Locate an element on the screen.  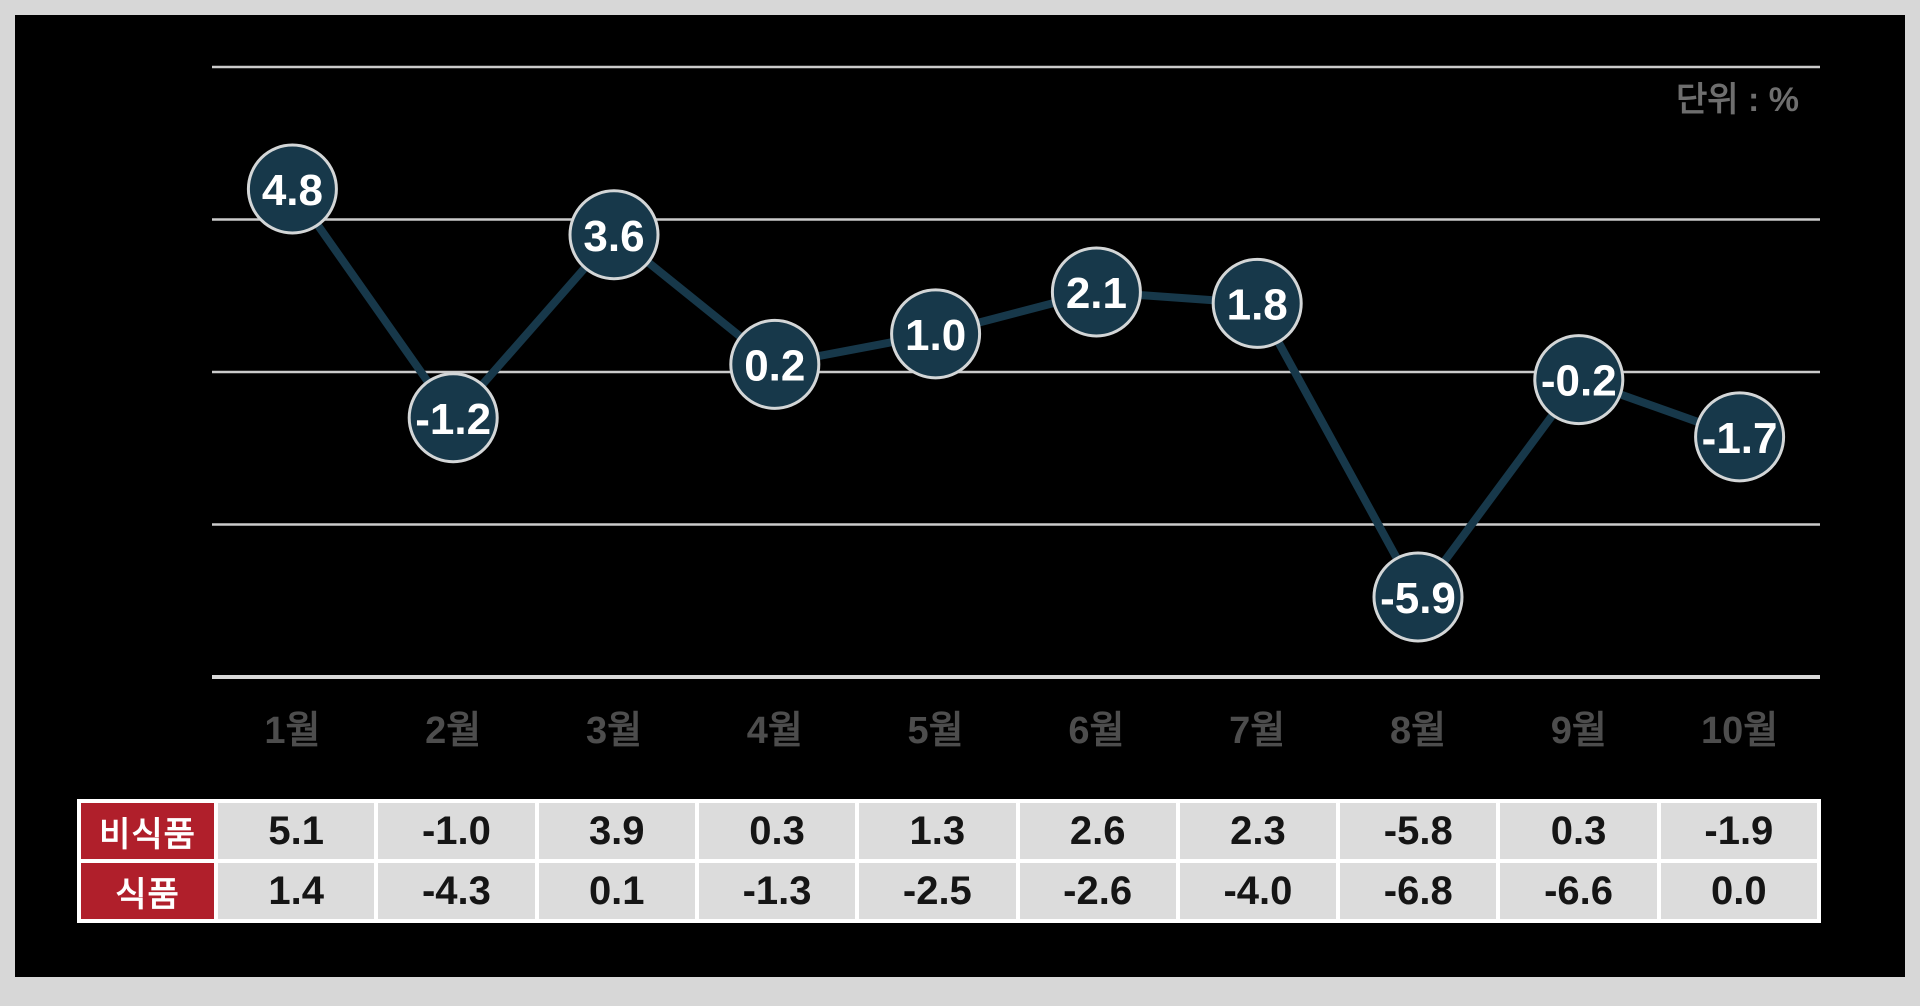
data-point-value: 2.1 is located at coordinates (1096, 293).